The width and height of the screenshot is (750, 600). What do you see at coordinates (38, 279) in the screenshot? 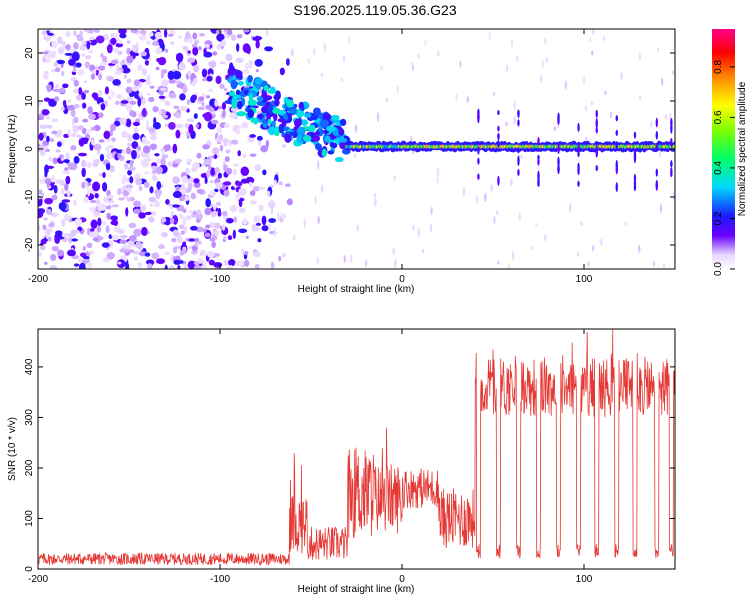
I see `x-tick-label: -200` at bounding box center [38, 279].